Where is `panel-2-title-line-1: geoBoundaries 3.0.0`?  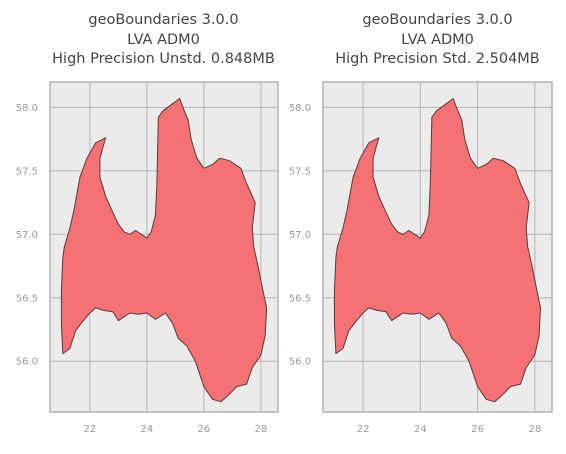
panel-2-title-line-1: geoBoundaries 3.0.0 is located at coordinates (437, 20).